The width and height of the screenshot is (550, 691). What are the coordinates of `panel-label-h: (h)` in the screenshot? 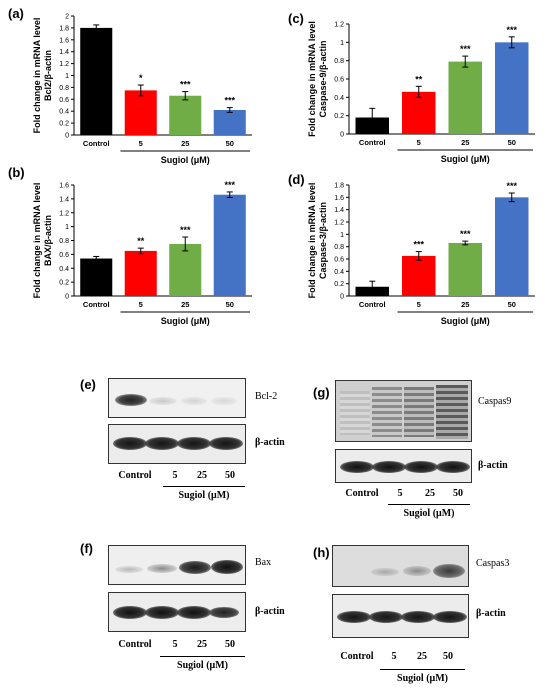 It's located at (321, 552).